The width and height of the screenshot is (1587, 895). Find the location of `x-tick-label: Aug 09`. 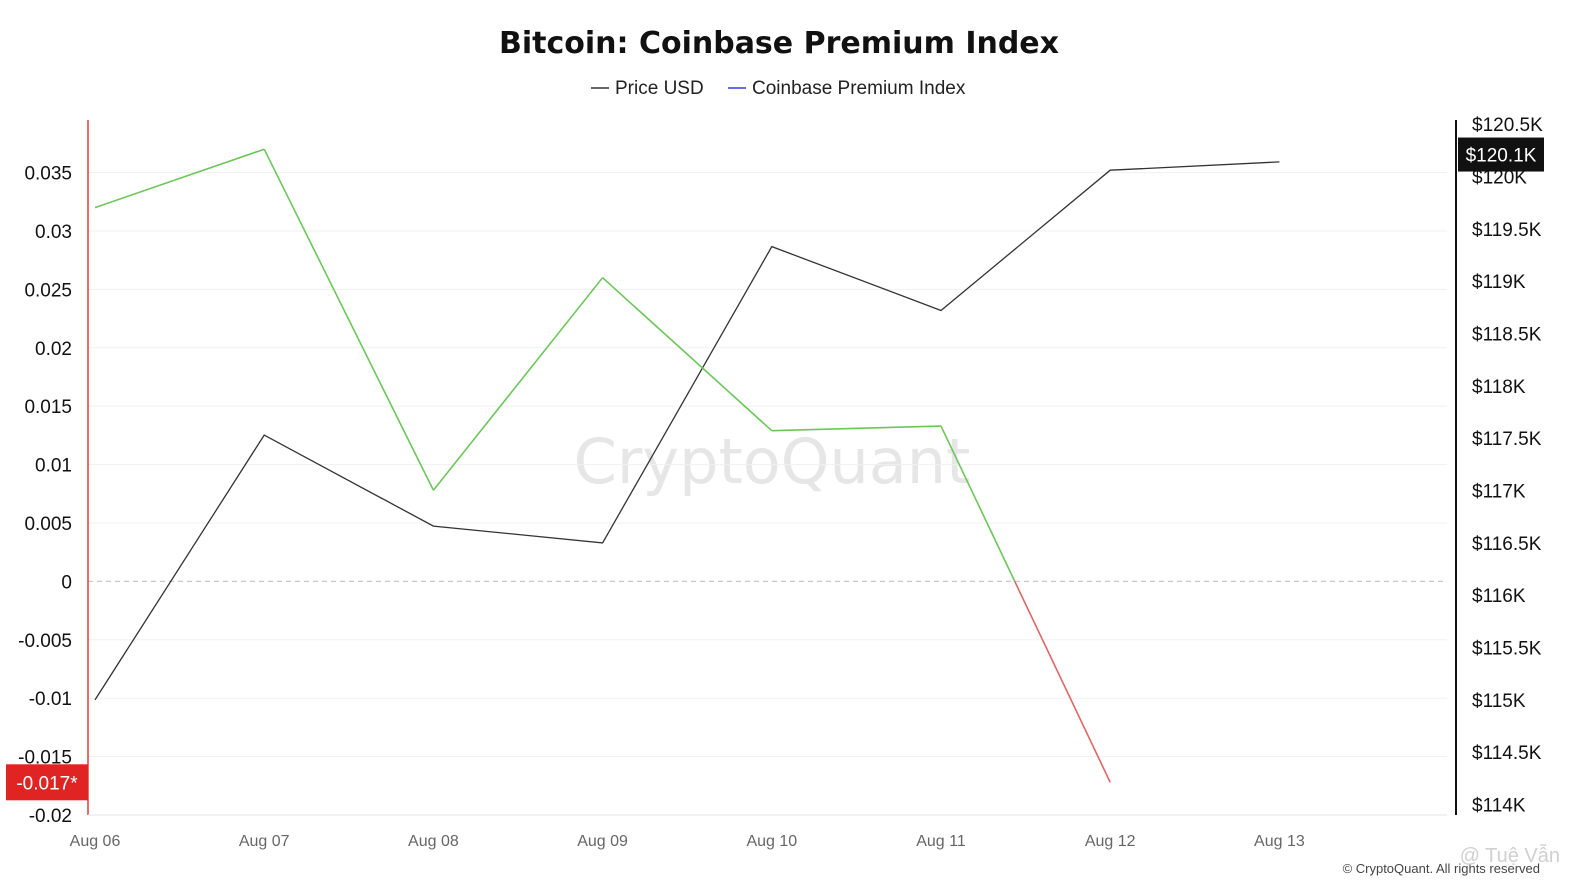

x-tick-label: Aug 09 is located at coordinates (602, 841).